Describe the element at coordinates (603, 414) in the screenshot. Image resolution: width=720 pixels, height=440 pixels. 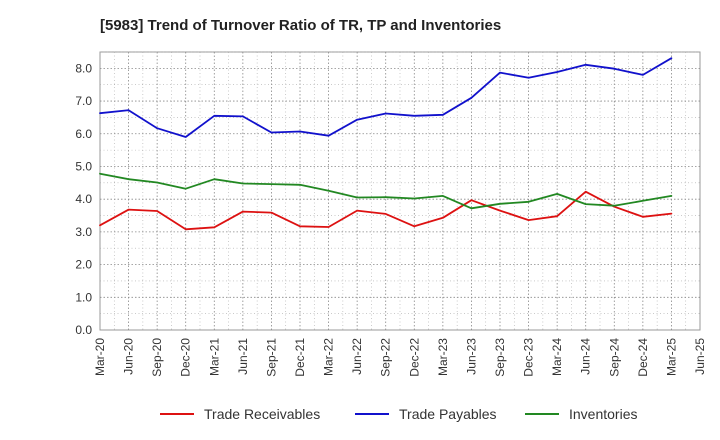
I see `legend-label-inventories: Inventories` at that location.